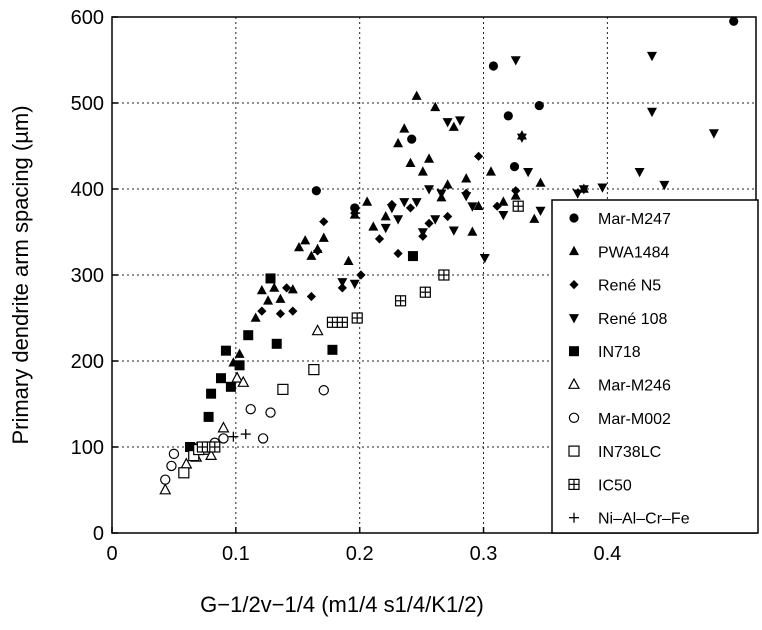 The image size is (762, 630). I want to click on x-tick-label-0: 0, so click(111, 554).